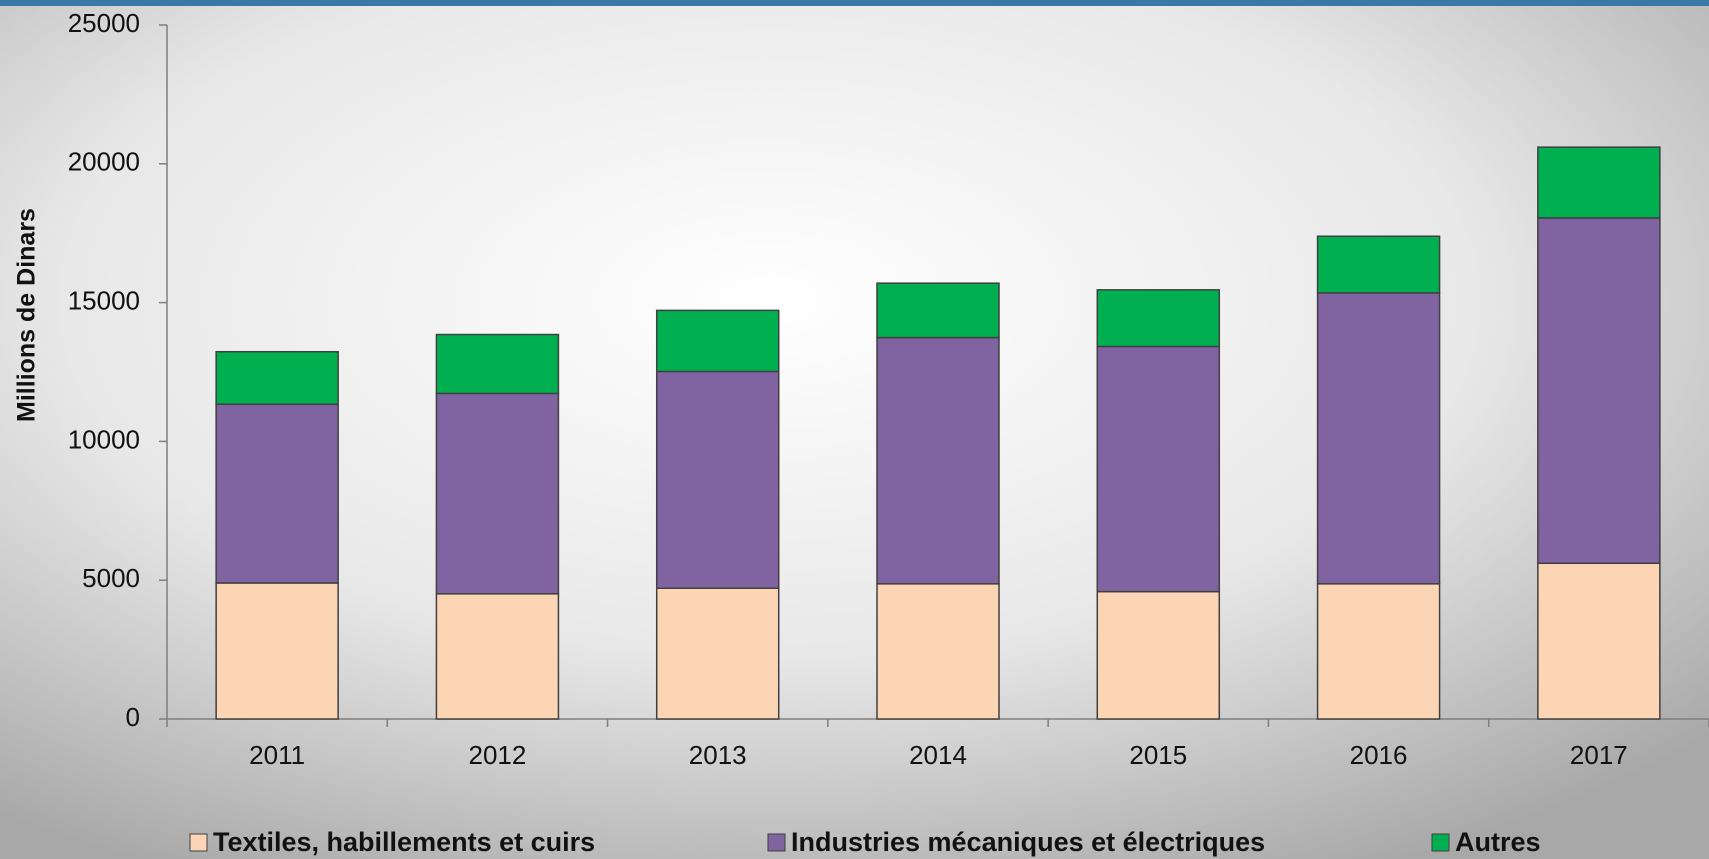 The image size is (1709, 859). I want to click on y-tick-label: 15000, so click(104, 300).